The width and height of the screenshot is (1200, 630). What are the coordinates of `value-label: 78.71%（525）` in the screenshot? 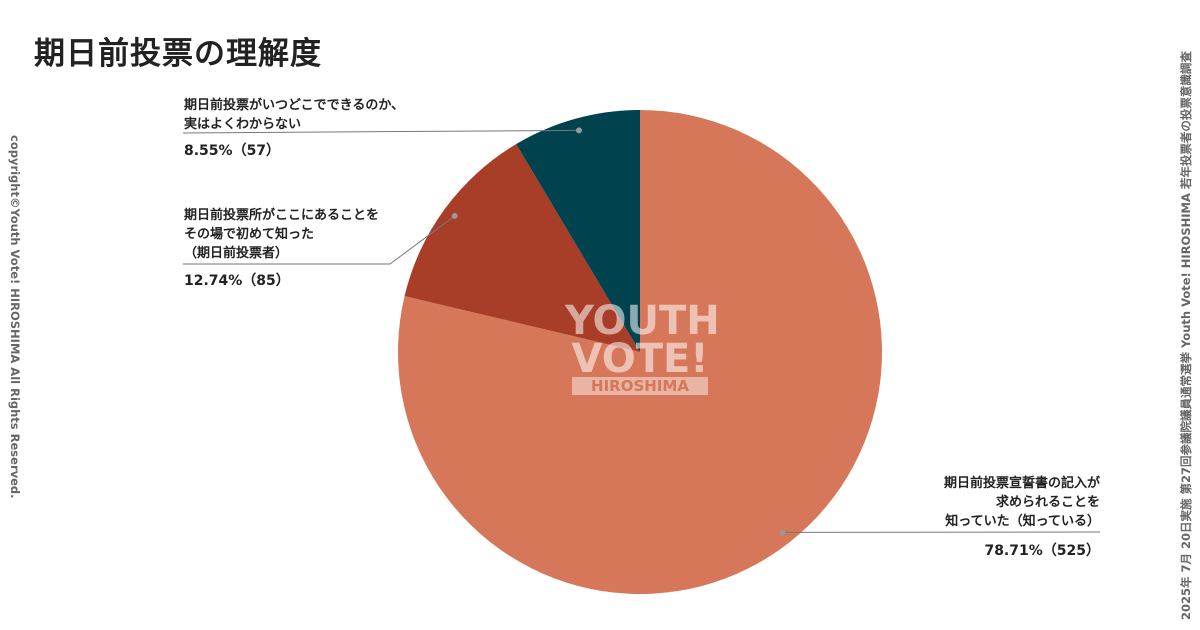 It's located at (1042, 551).